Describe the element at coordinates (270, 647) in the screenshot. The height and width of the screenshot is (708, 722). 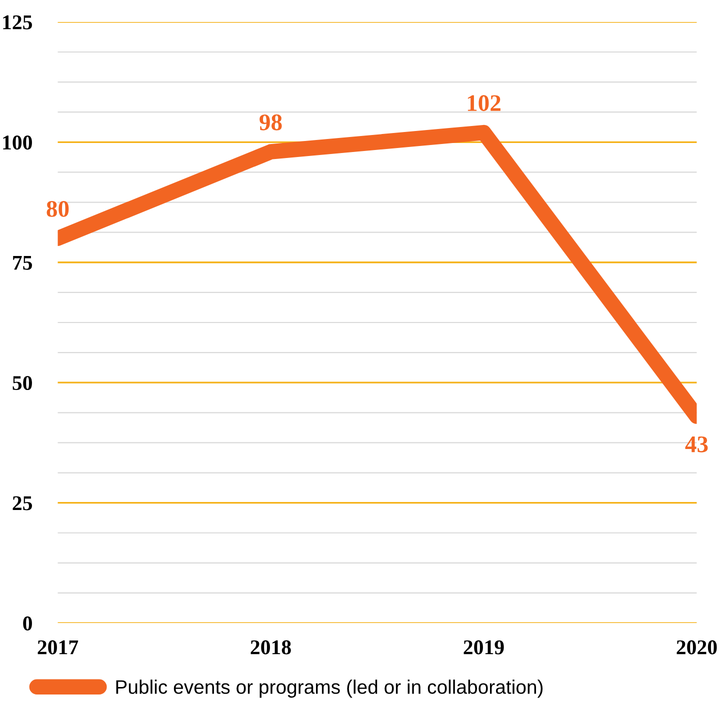
I see `x-tick-label: 2018` at that location.